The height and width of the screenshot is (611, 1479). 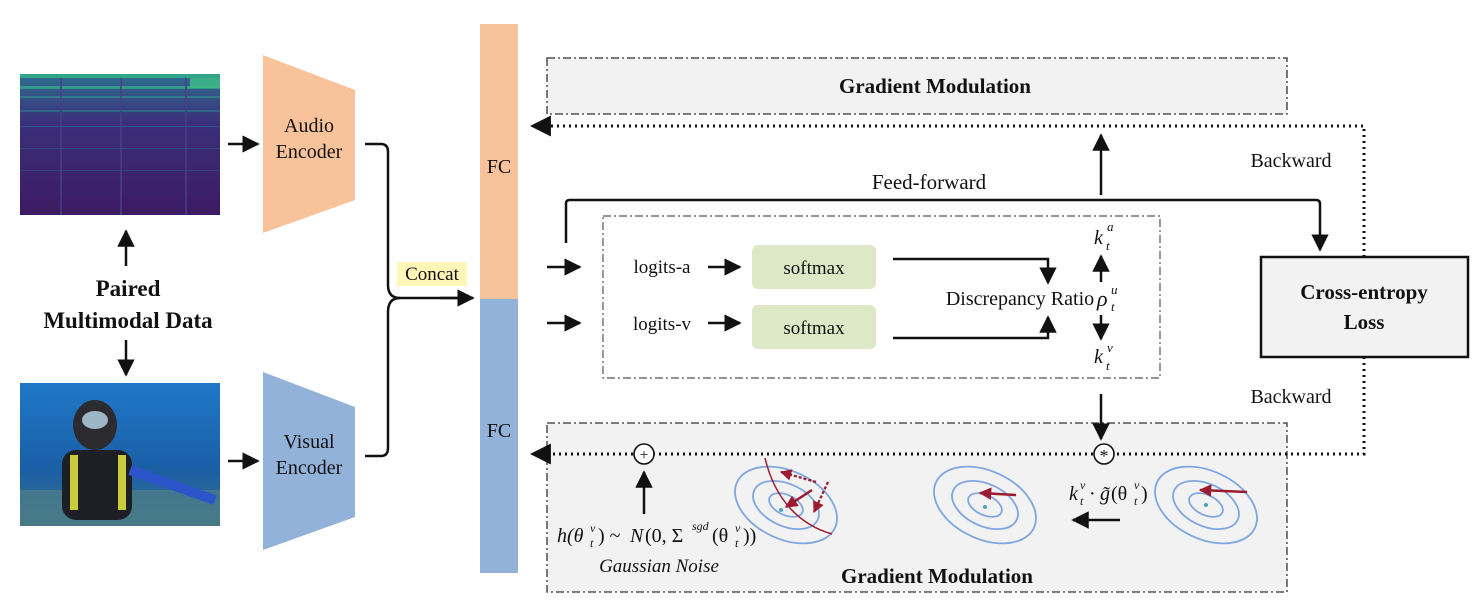 I want to click on backward-path-top, so click(x=947, y=186).